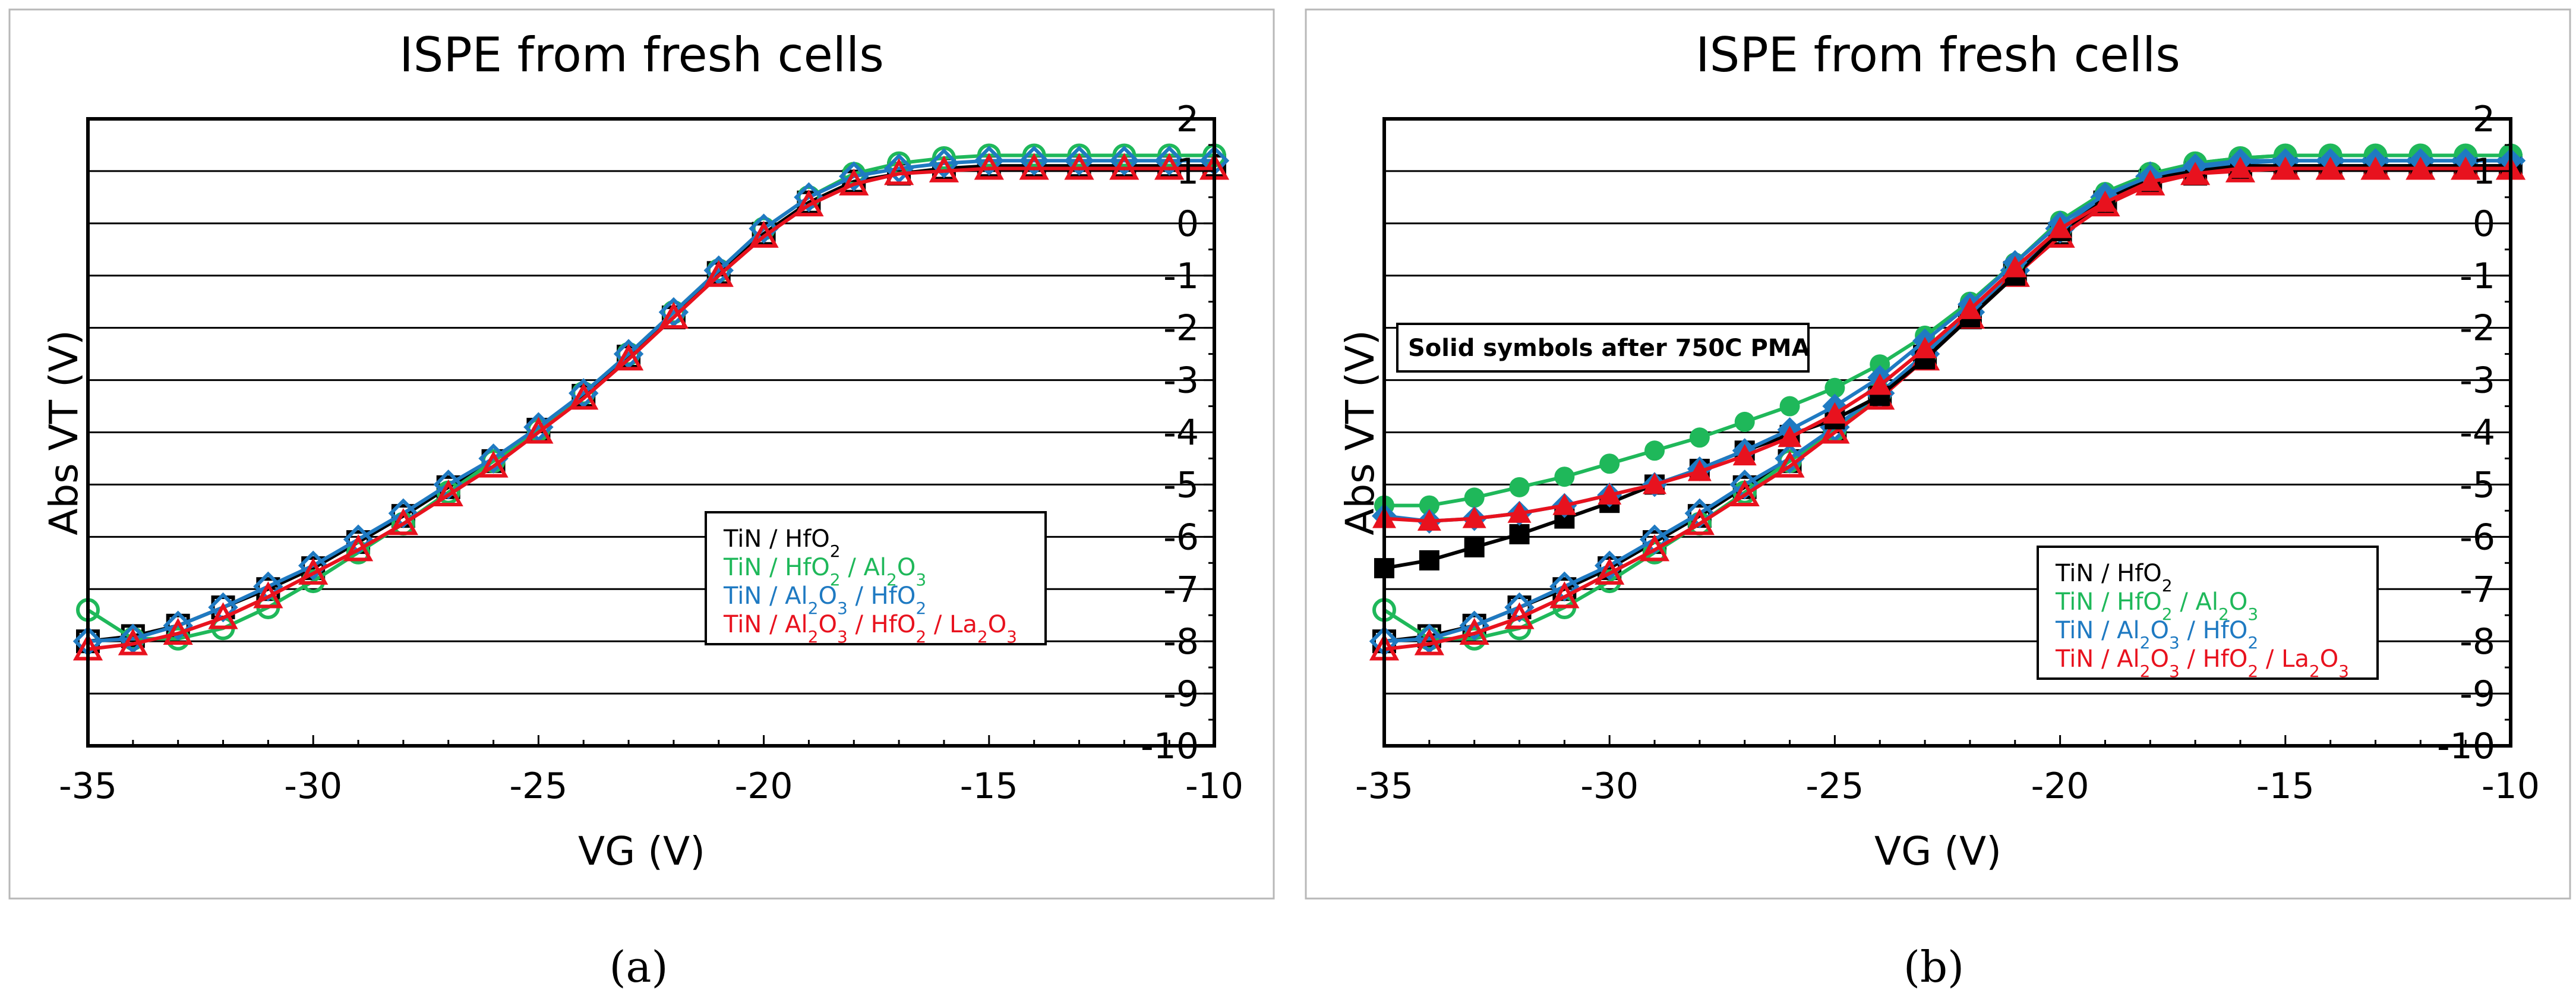 This screenshot has width=2576, height=996. I want to click on y-tick-label: -1, so click(1181, 276).